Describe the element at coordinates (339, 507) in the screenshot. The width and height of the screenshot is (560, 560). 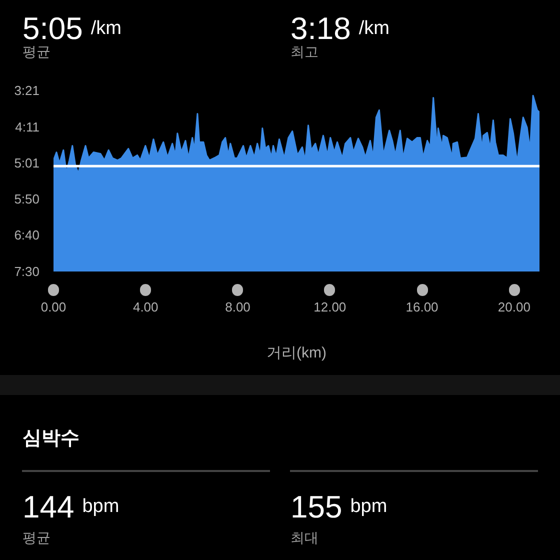
I see `text: 155 bpm` at that location.